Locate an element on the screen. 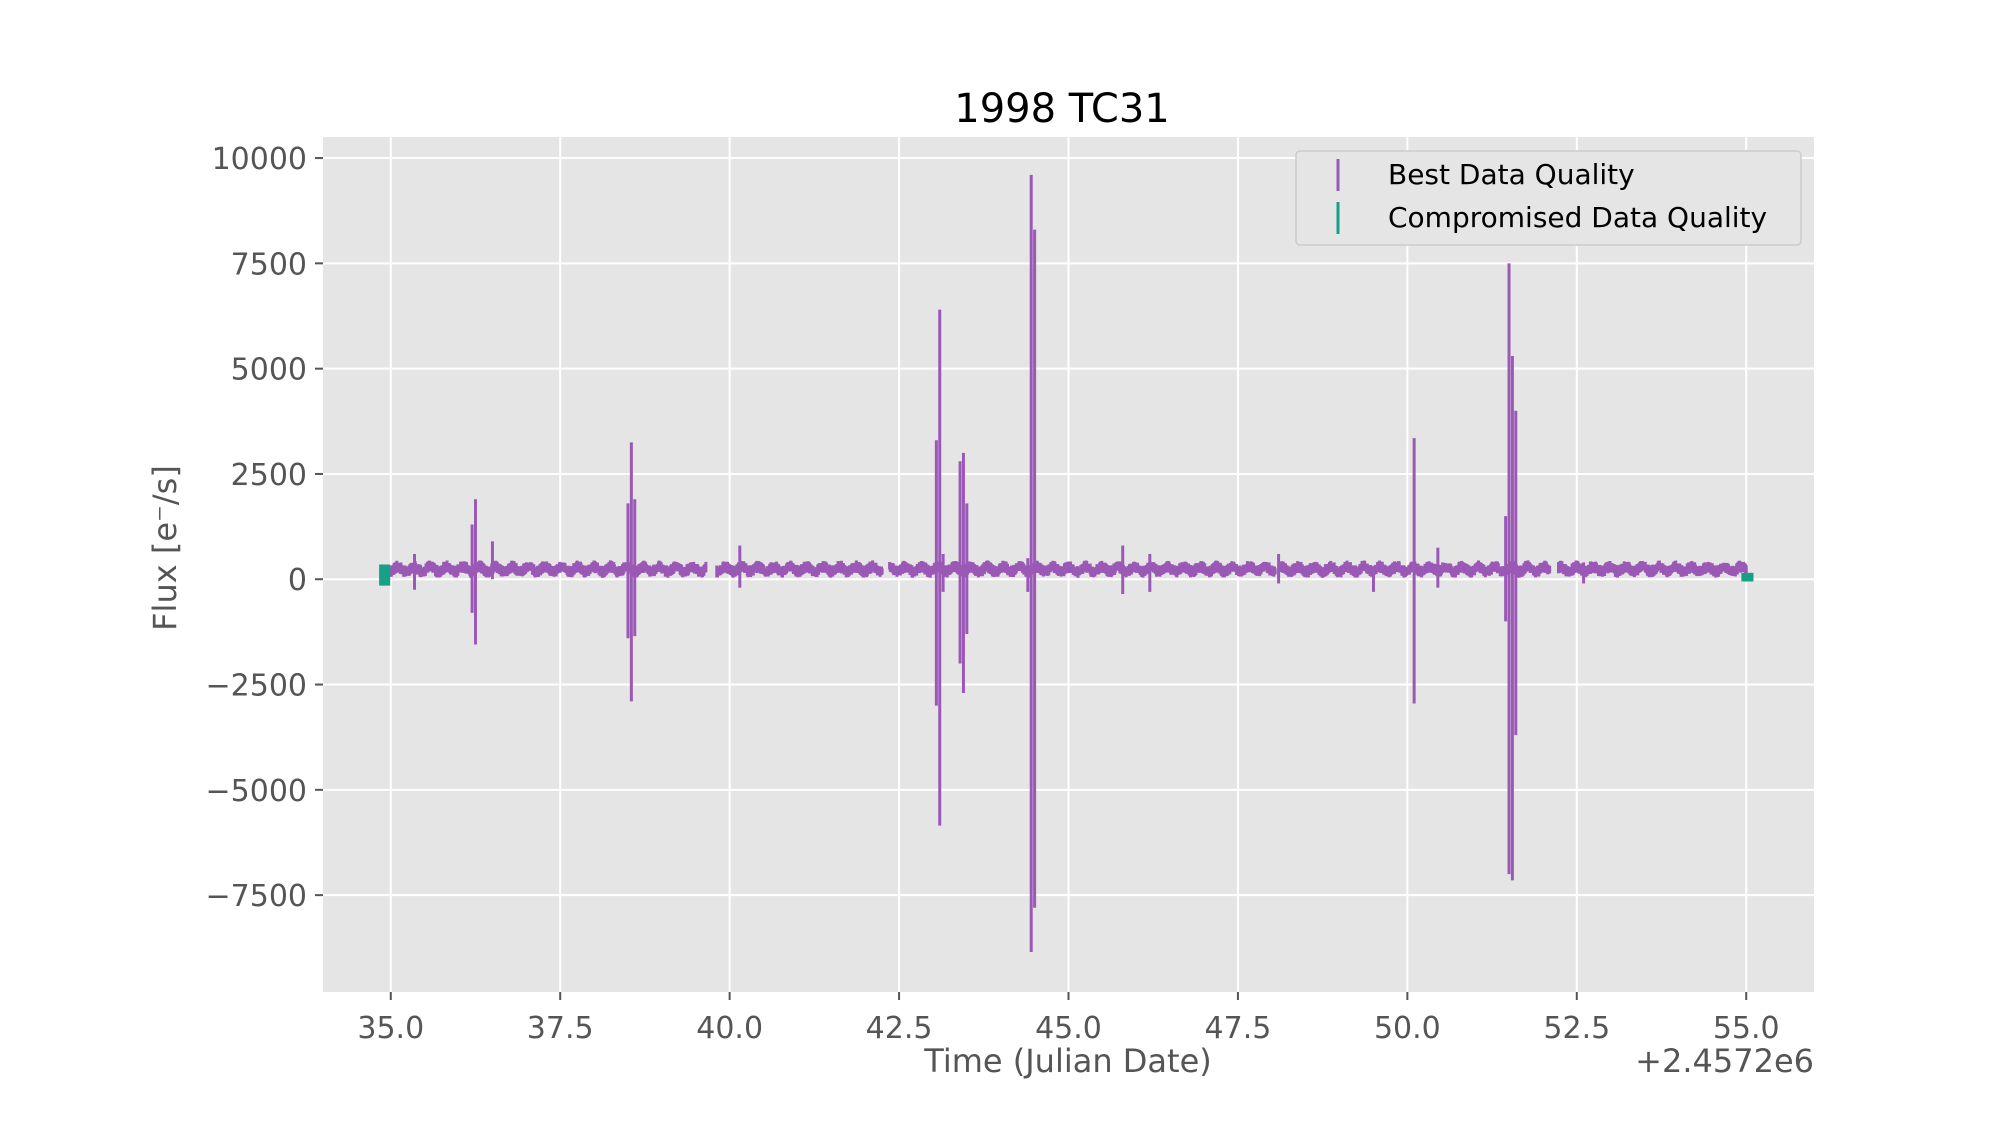 This screenshot has width=1999, height=1125. x-tick-label: 47.5 is located at coordinates (1238, 1028).